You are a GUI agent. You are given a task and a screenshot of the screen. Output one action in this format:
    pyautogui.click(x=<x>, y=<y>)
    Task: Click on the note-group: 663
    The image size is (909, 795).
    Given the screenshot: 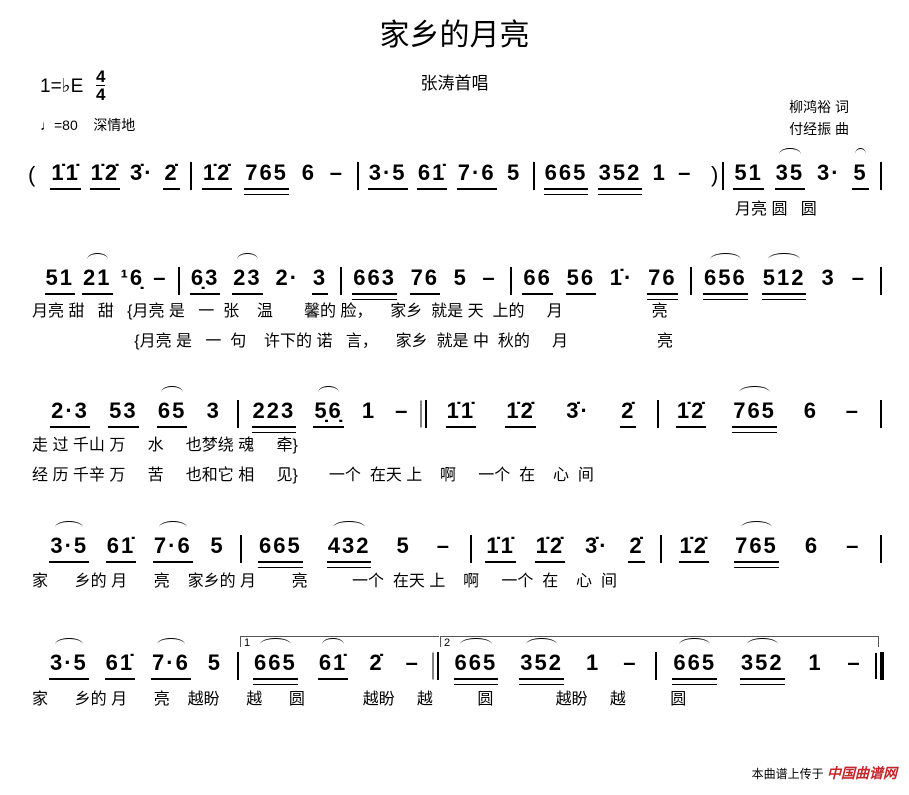 What is the action you would take?
    pyautogui.click(x=374, y=280)
    